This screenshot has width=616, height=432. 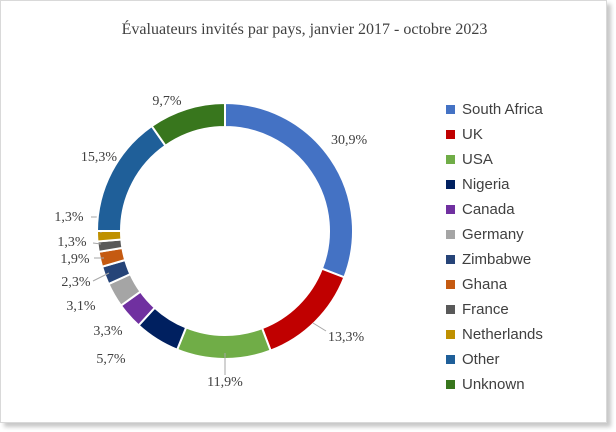 I want to click on legend-item: Nigeria, so click(x=494, y=184).